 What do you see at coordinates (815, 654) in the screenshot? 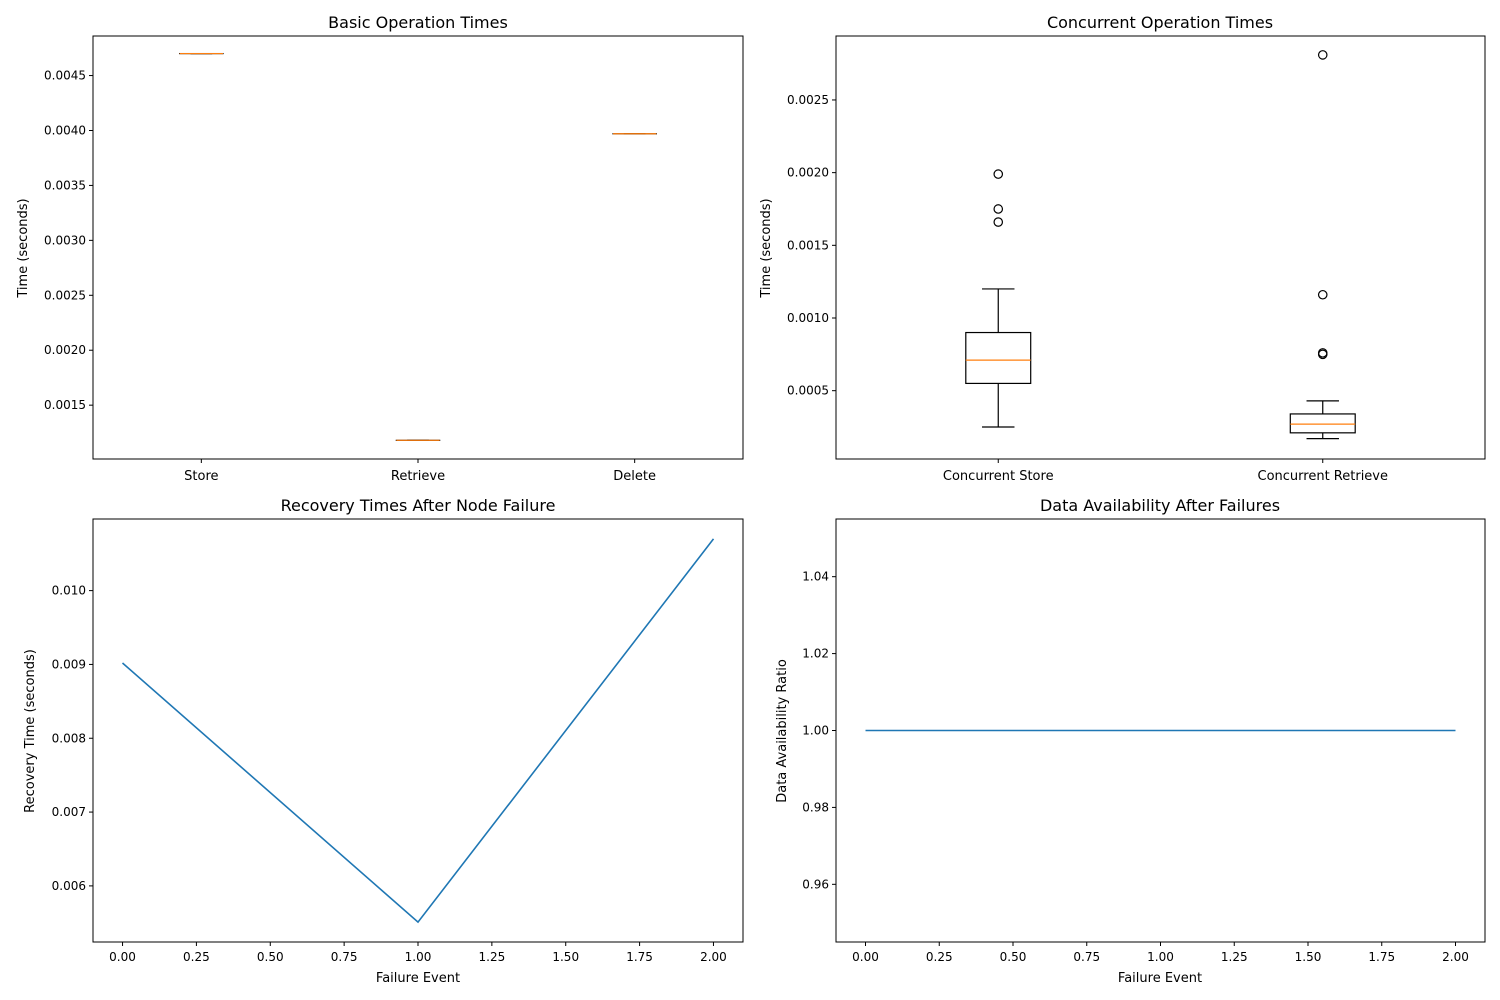
I see `y-tick-label: 1.02` at bounding box center [815, 654].